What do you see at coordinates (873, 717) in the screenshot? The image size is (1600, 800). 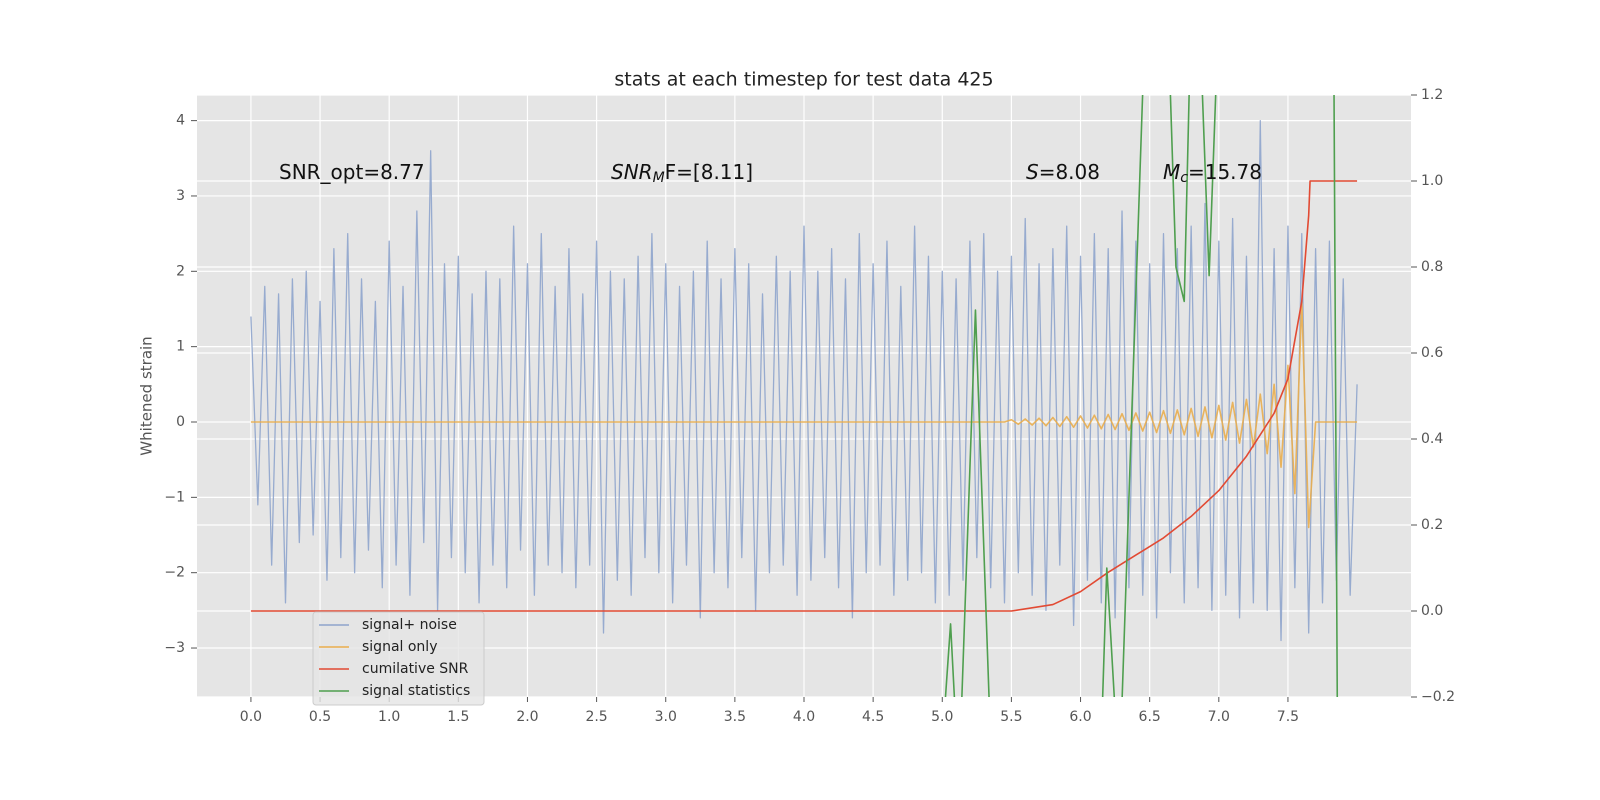 I see `x-tick-label: 4.5` at bounding box center [873, 717].